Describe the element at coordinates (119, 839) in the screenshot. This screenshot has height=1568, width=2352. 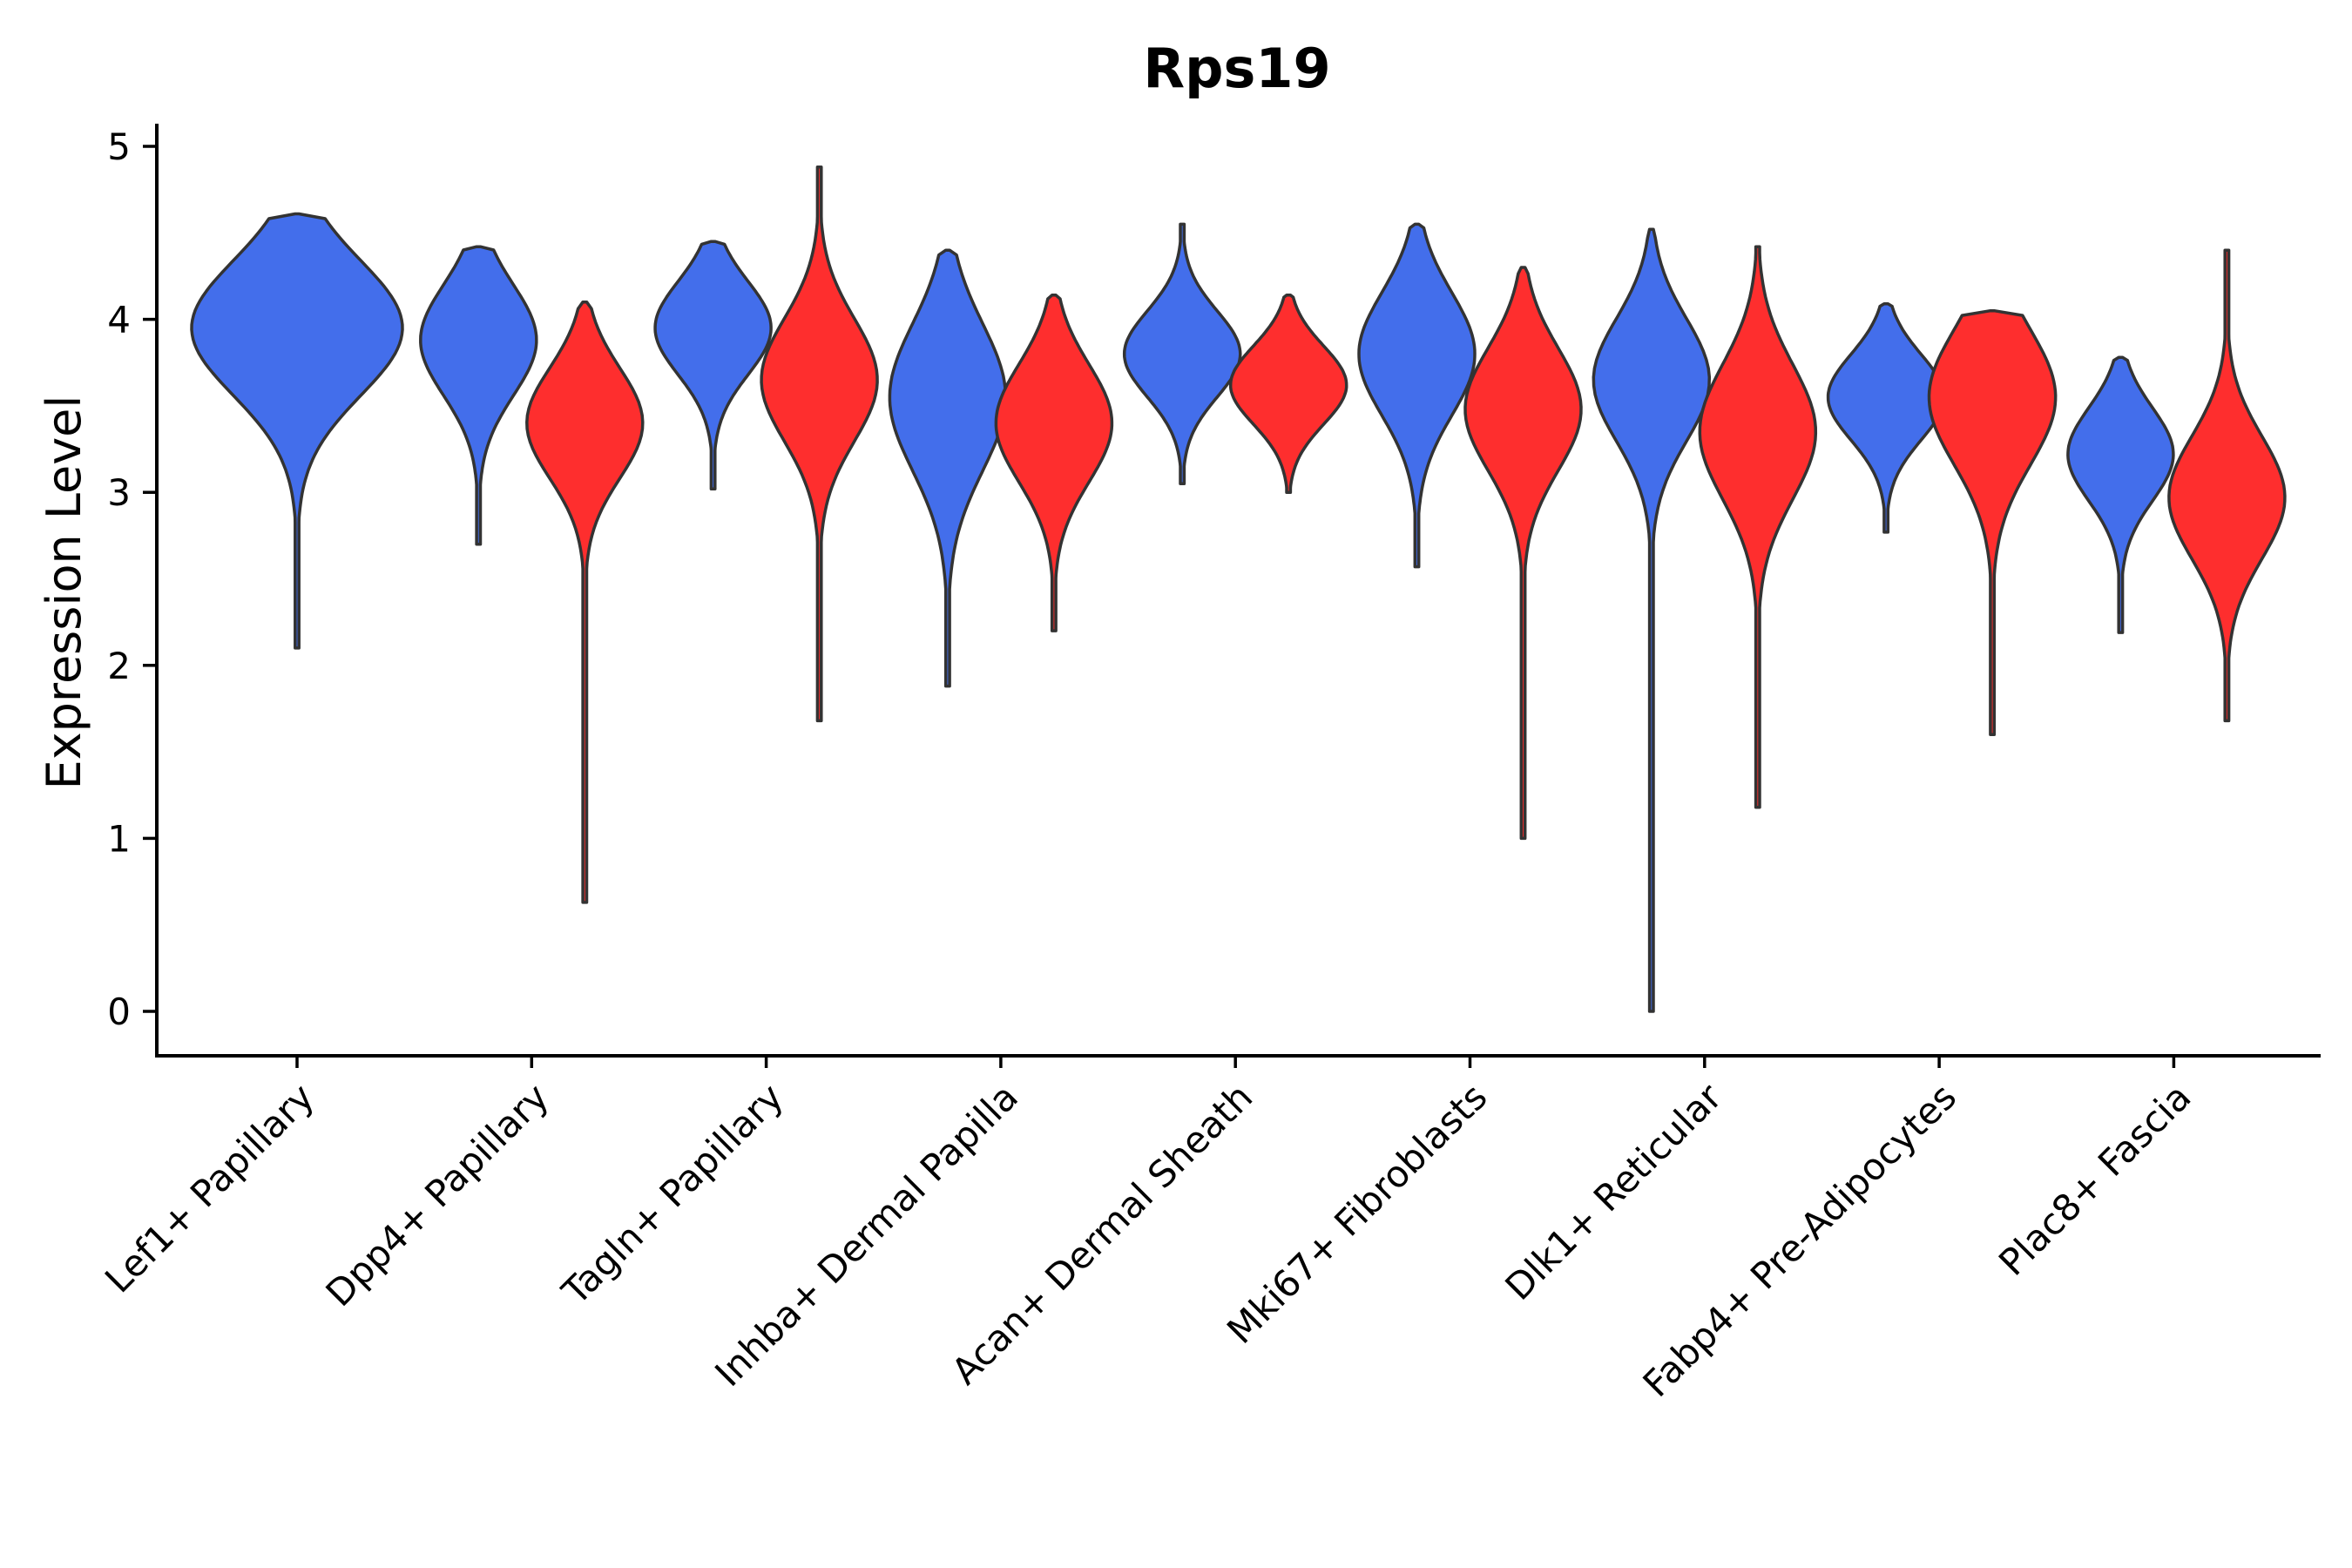
I see `y-tick-label: 1` at that location.